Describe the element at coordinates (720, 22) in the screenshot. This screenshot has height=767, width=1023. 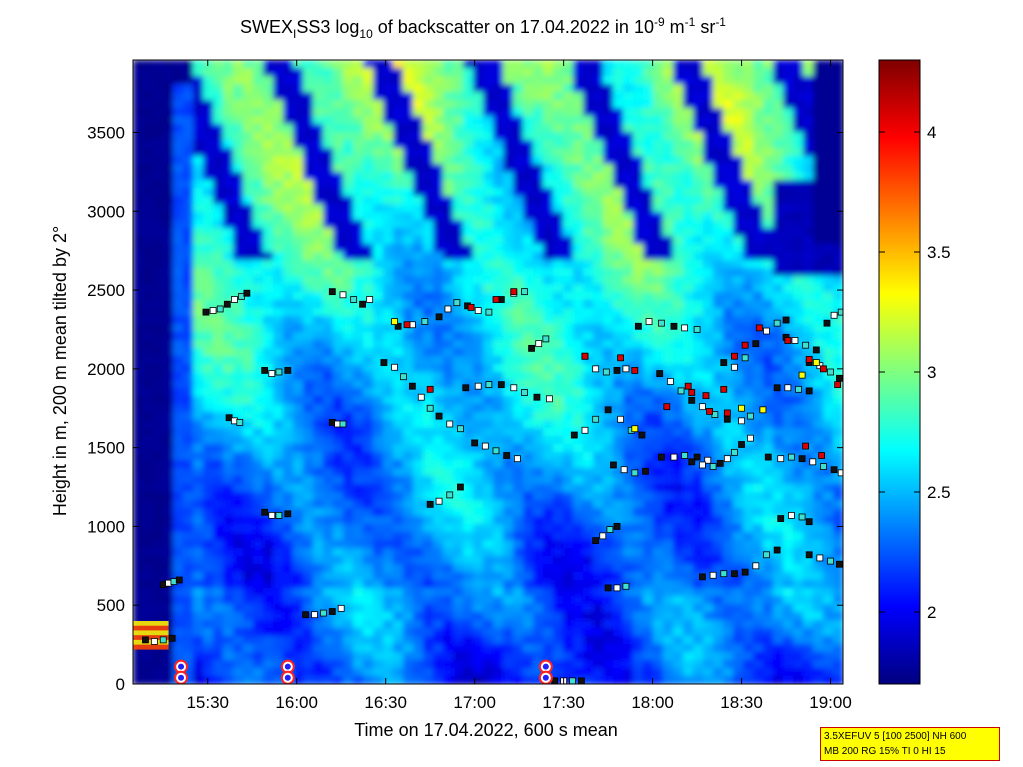
I see `title-sup-5: -1` at that location.